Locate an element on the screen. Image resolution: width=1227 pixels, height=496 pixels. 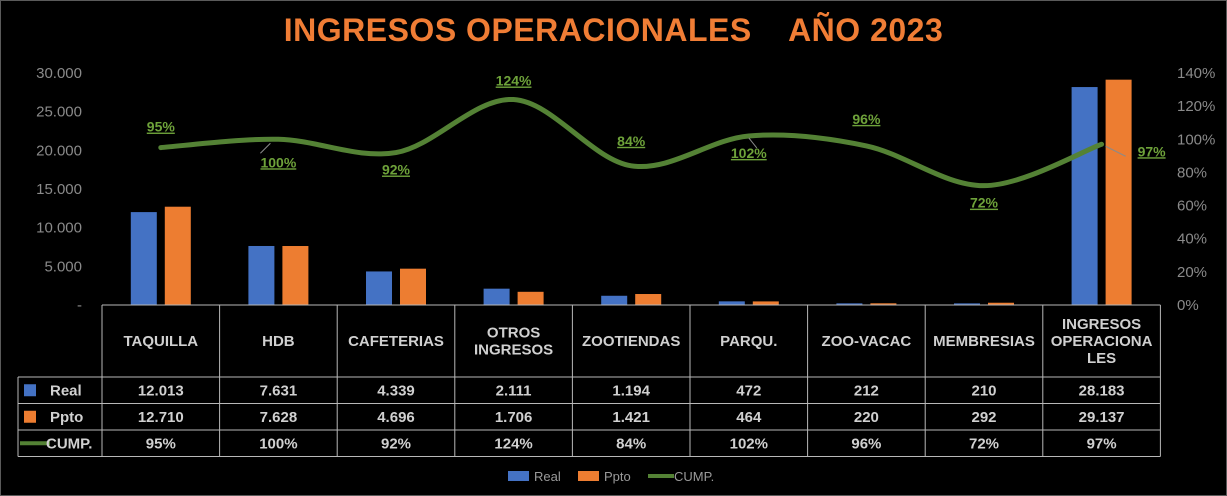
y-left-tick-label: - is located at coordinates (79, 305).